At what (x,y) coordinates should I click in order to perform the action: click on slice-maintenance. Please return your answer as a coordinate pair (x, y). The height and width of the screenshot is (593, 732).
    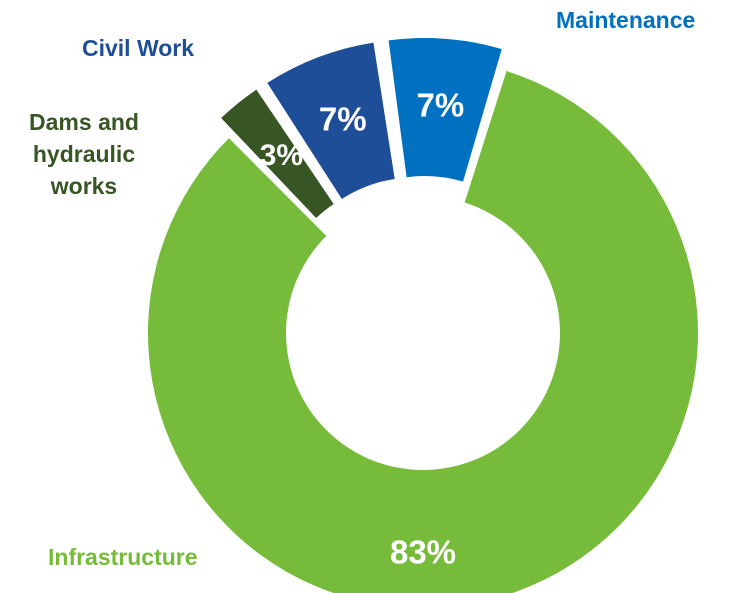
    Looking at the image, I should click on (445, 110).